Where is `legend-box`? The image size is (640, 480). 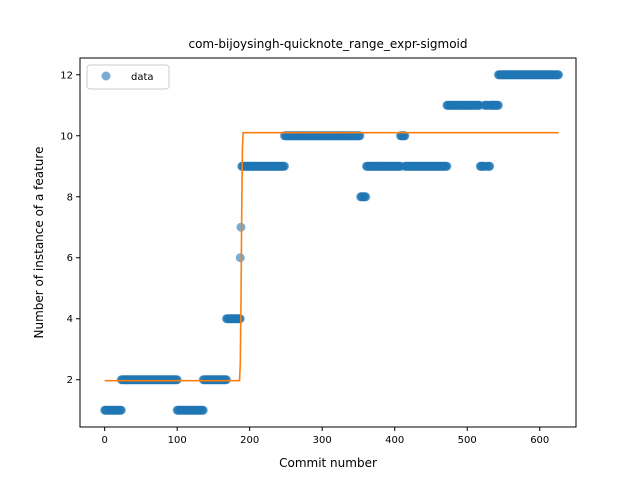 legend-box is located at coordinates (128, 77).